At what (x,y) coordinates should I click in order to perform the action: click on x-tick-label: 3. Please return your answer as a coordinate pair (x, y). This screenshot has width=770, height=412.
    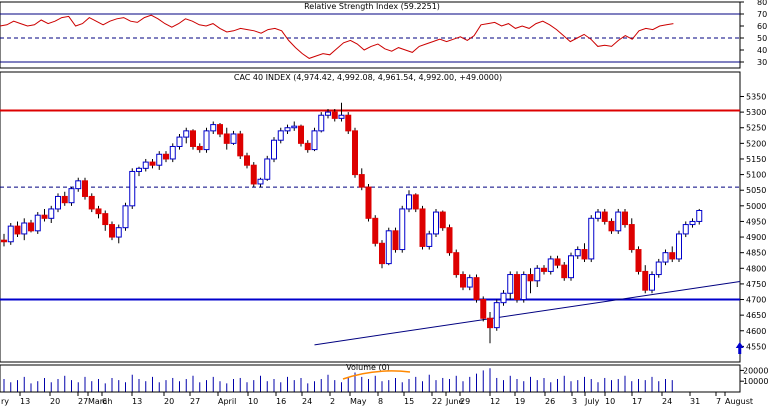
    Looking at the image, I should click on (574, 401).